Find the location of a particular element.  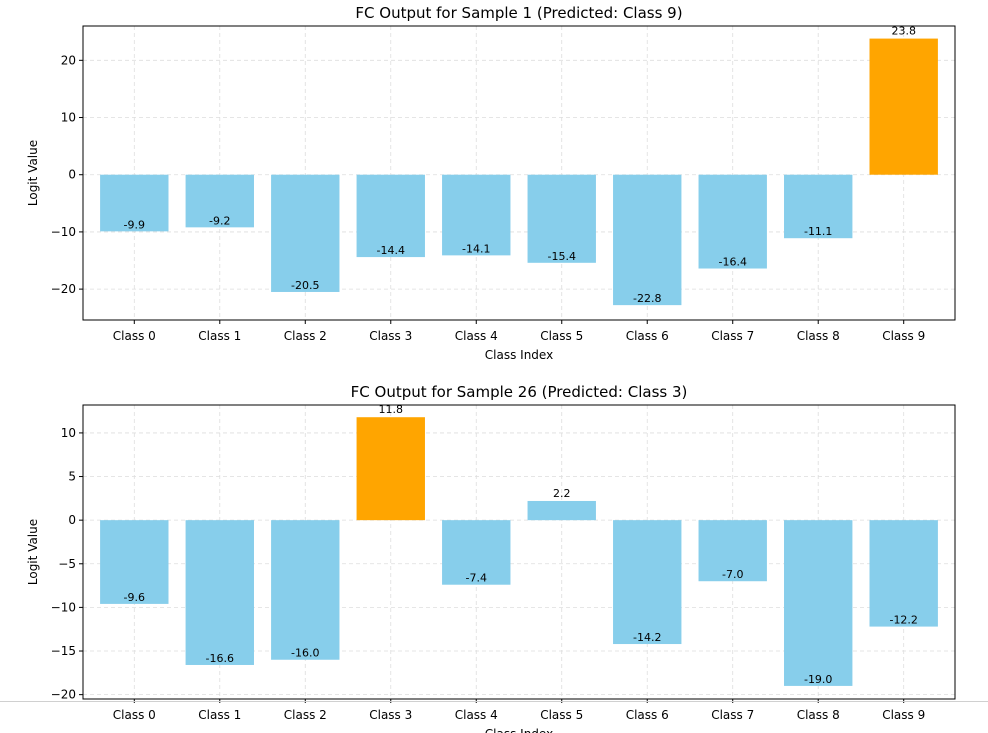

bar-value-label: 23.8 is located at coordinates (903, 31).